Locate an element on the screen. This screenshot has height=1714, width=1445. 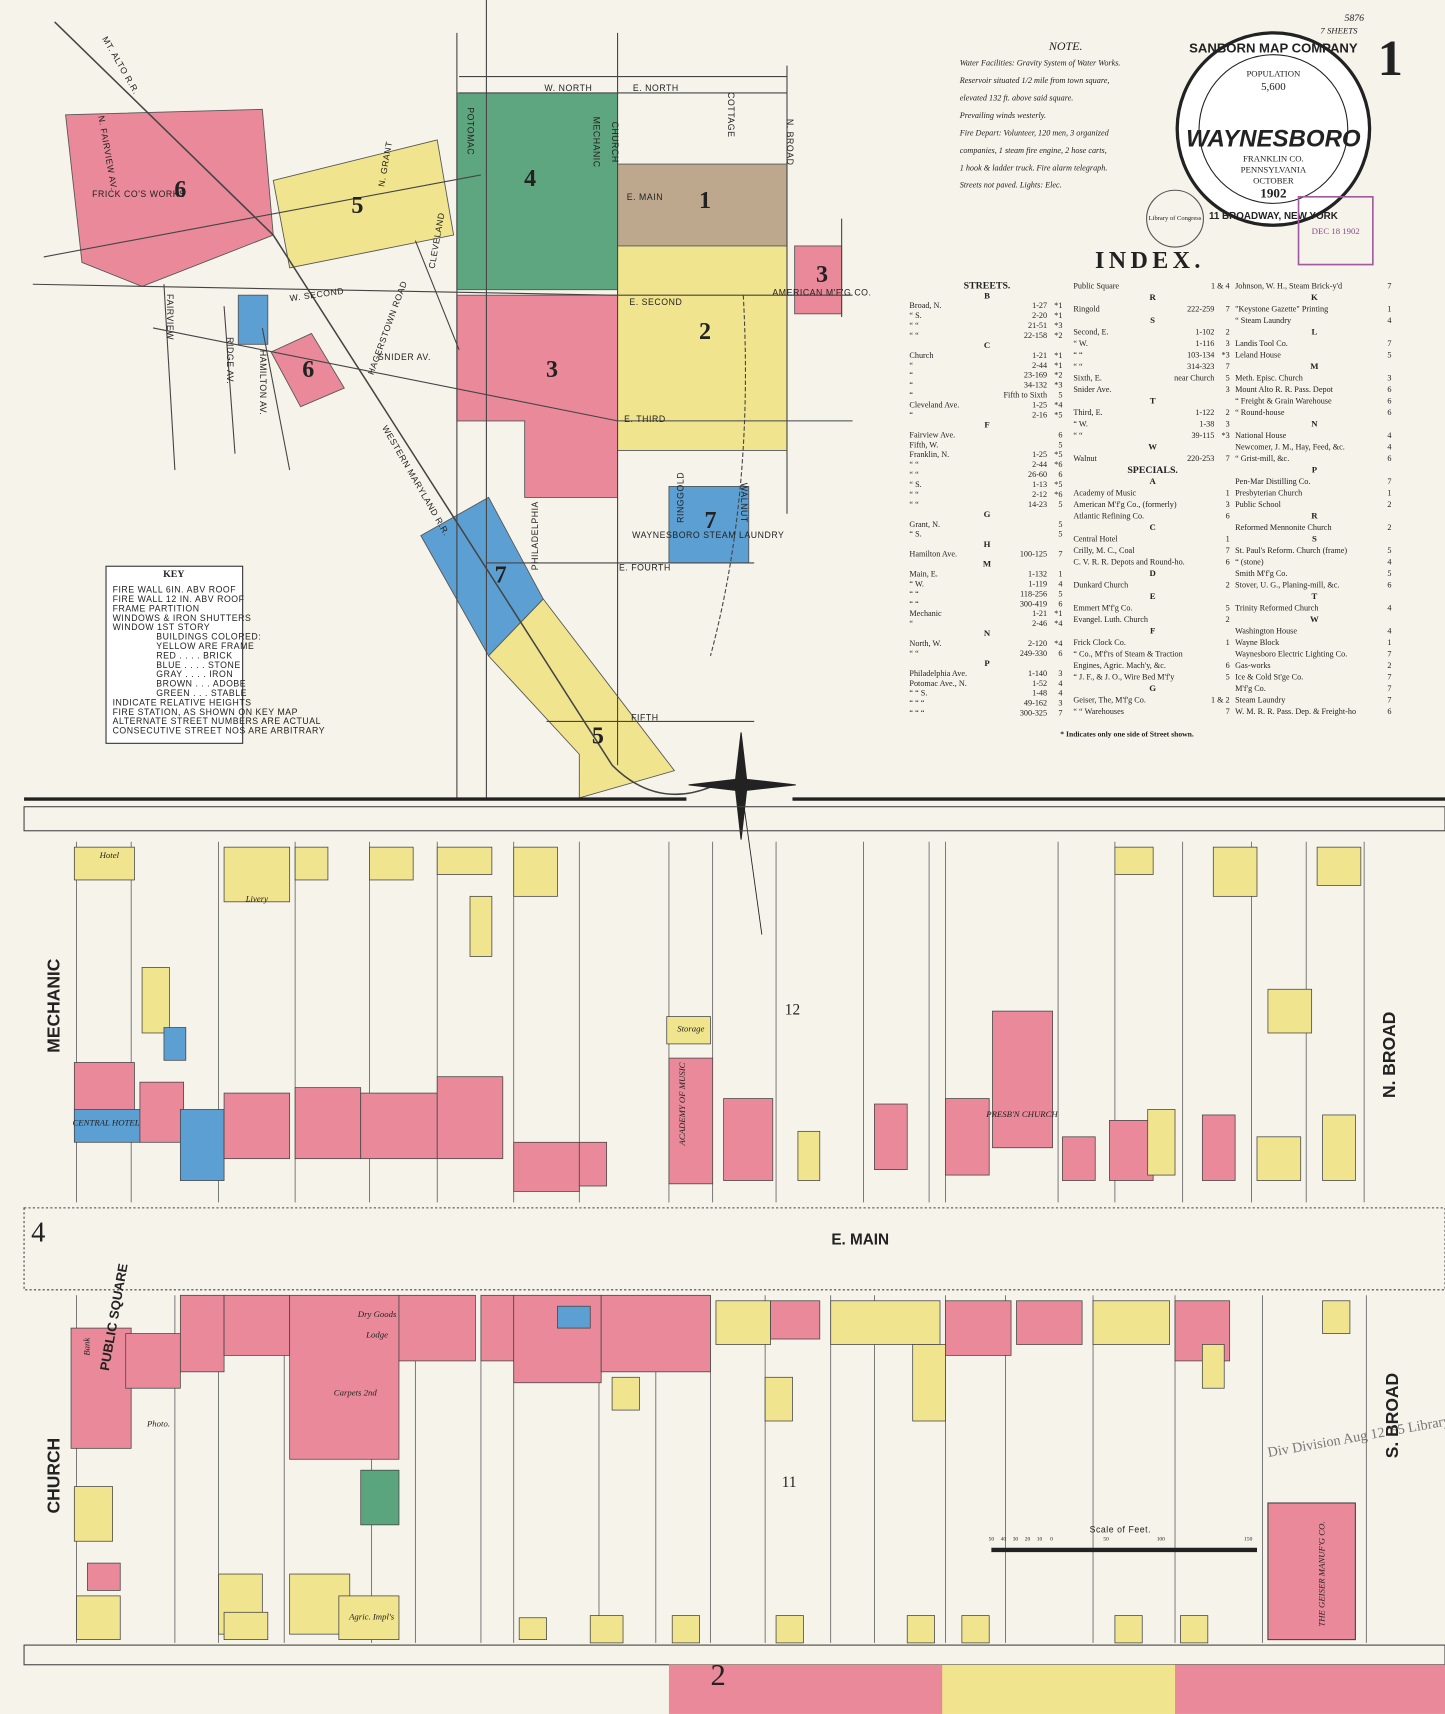
sheet-ref: 4 is located at coordinates (38, 1233).